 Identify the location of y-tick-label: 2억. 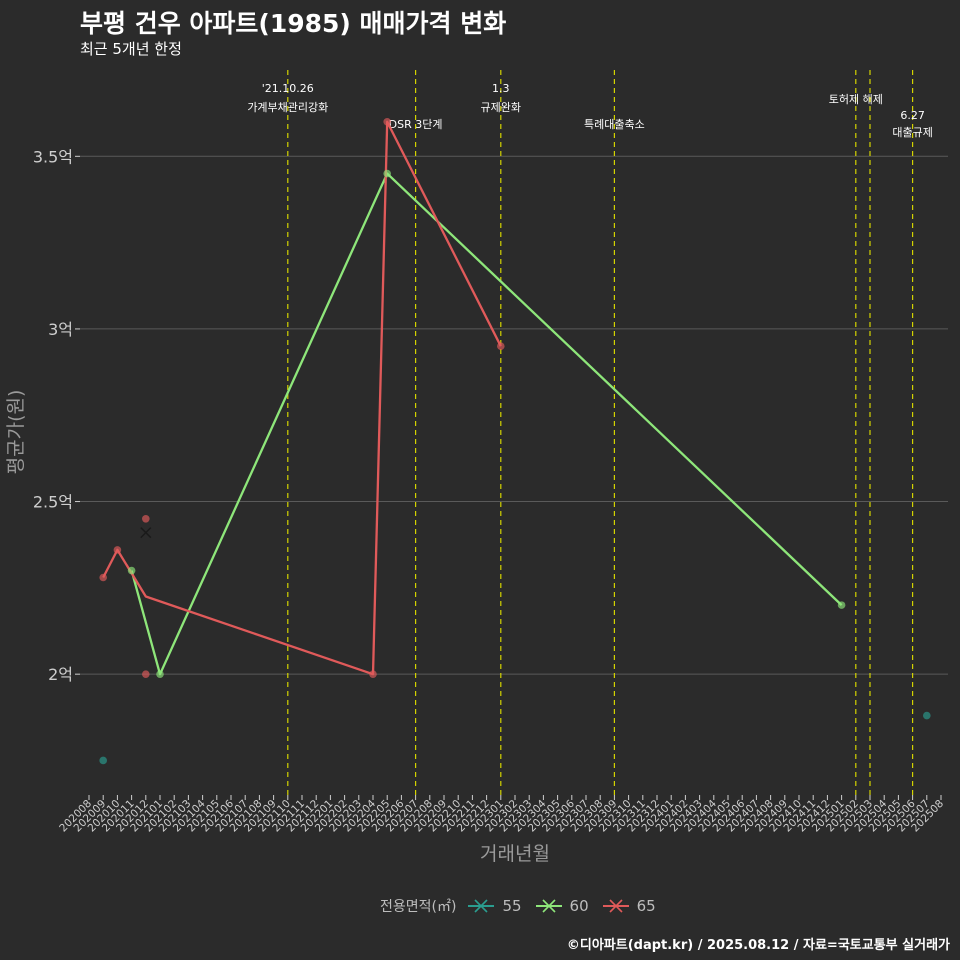
(60, 674).